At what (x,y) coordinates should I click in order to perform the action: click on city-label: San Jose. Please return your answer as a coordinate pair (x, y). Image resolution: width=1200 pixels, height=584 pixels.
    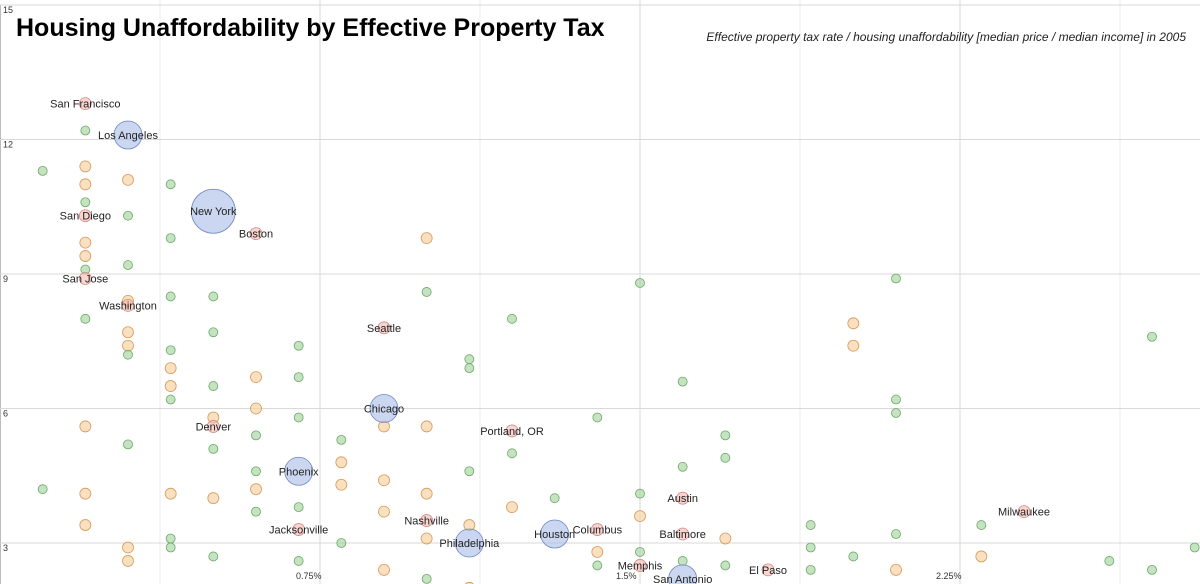
    Looking at the image, I should click on (85, 279).